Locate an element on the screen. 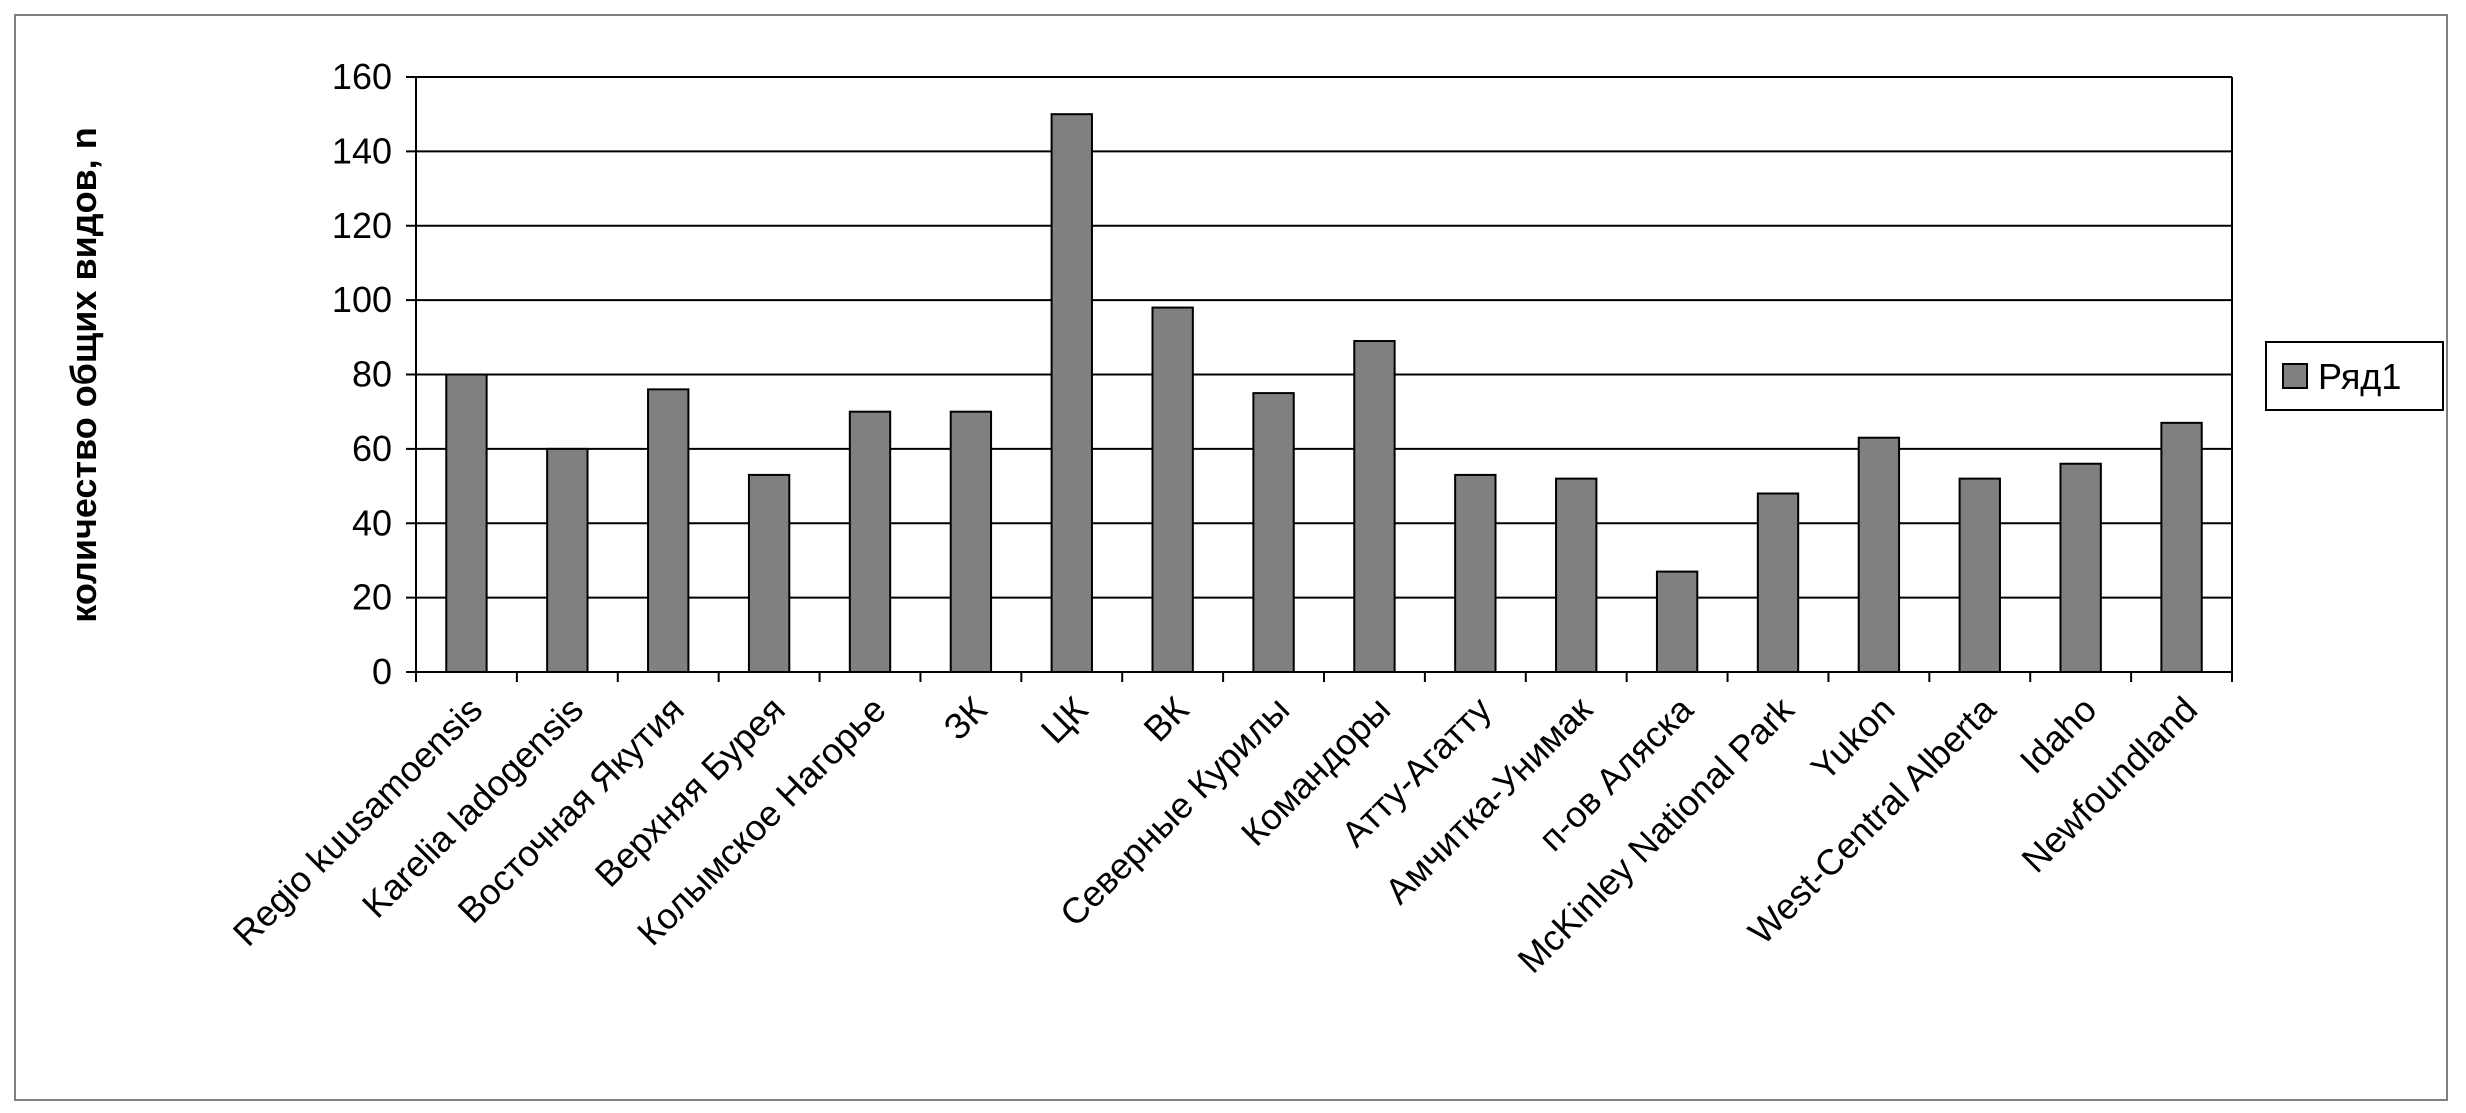  legend-swatch is located at coordinates (2295, 376).